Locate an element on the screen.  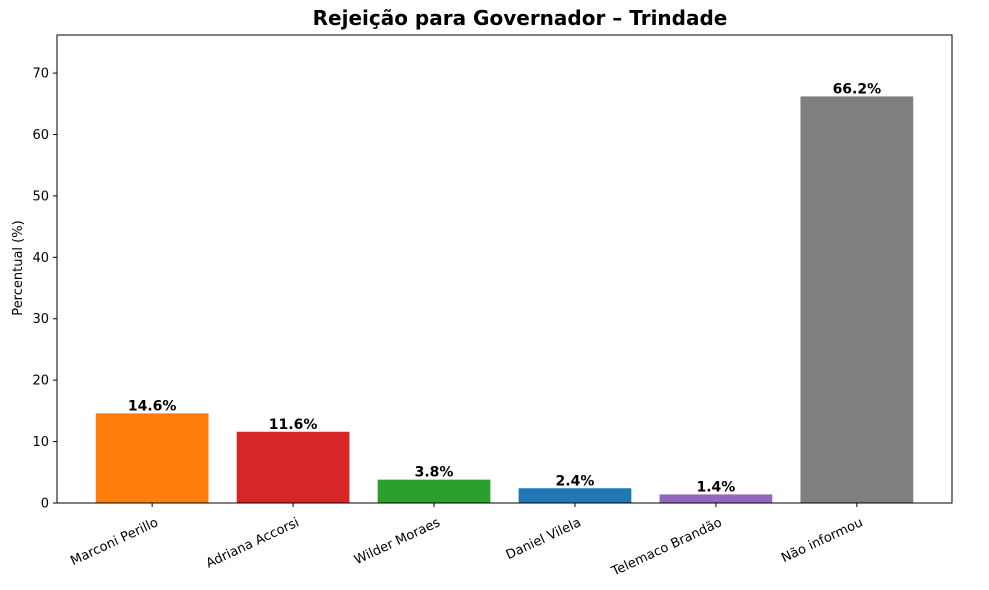
data-label-1: 11.6% is located at coordinates (293, 425).